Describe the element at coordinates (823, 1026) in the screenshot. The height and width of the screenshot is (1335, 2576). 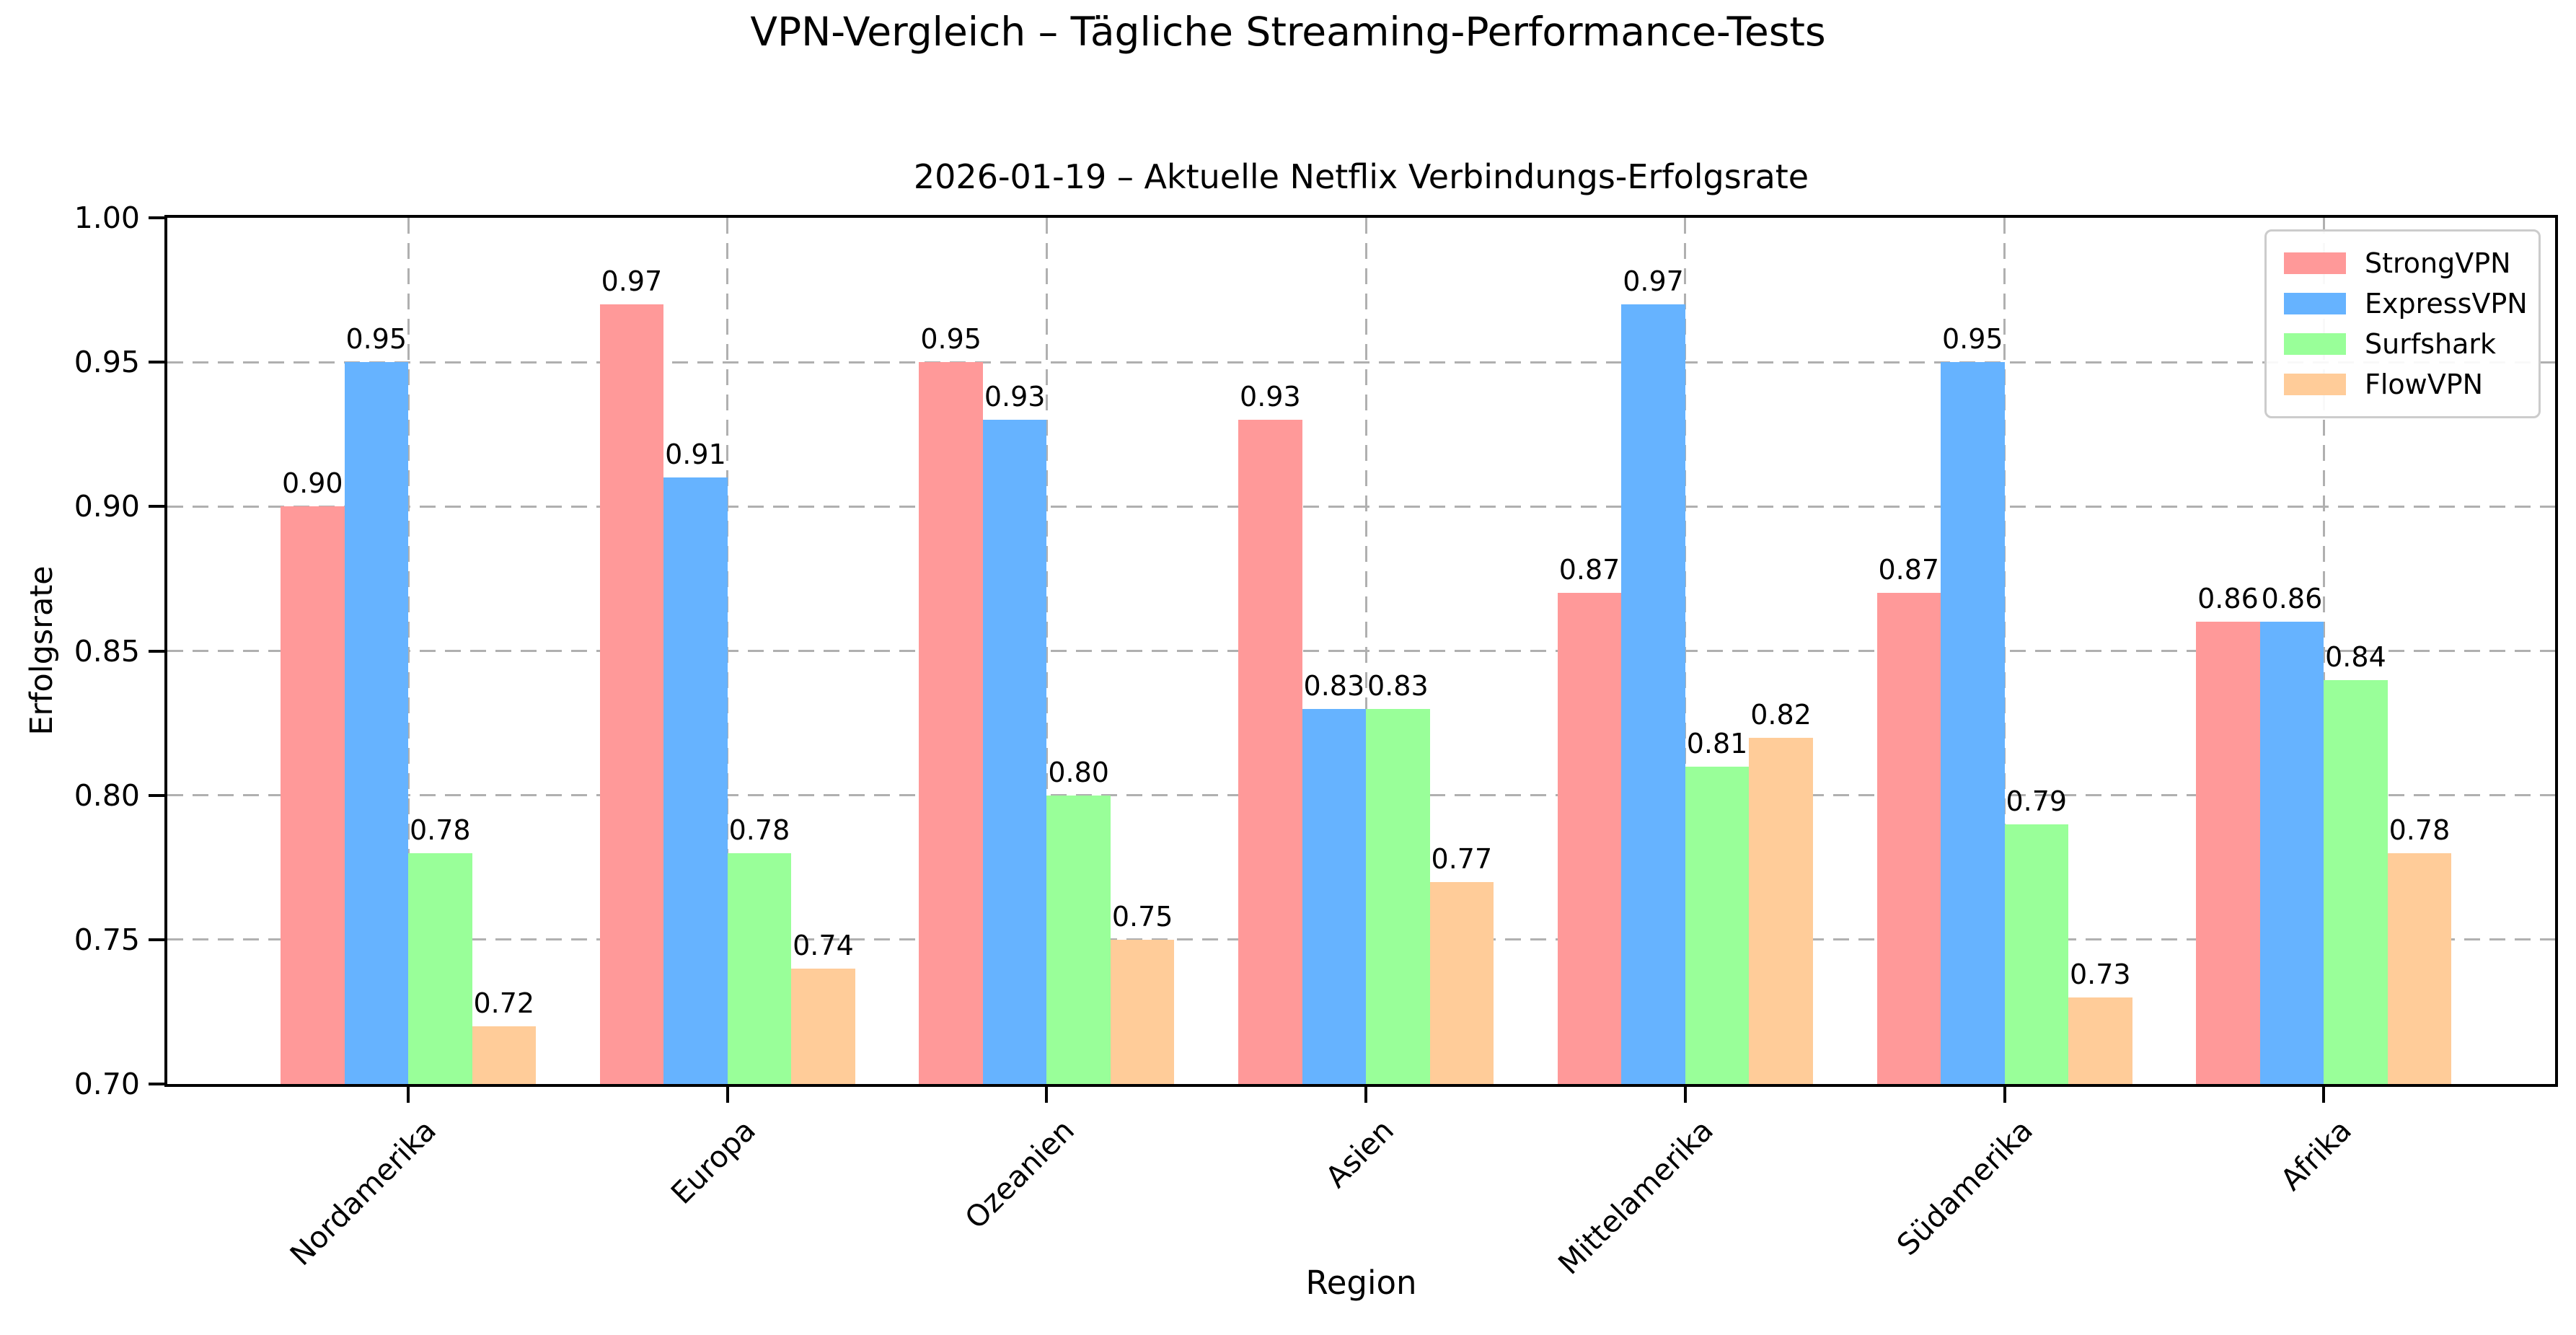
I see `bar-flowvpn-europa` at that location.